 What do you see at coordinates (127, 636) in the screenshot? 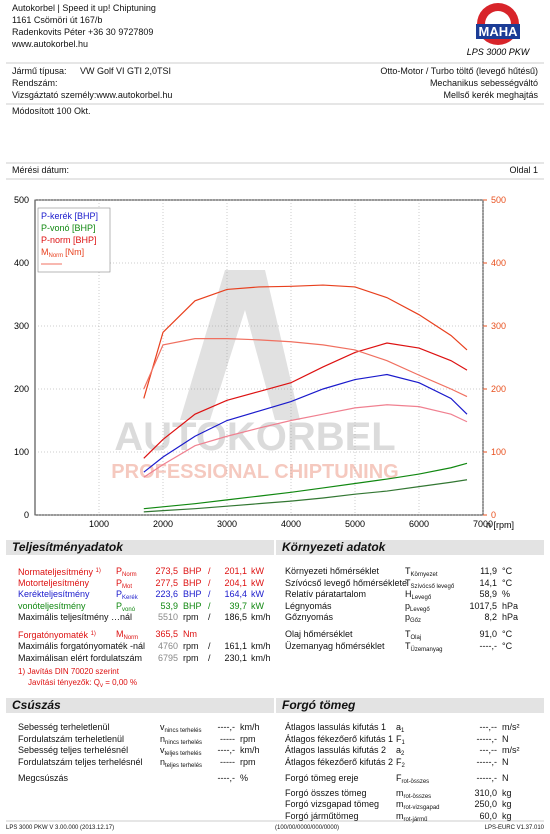
I see `row-symbol: MNorm` at bounding box center [127, 636].